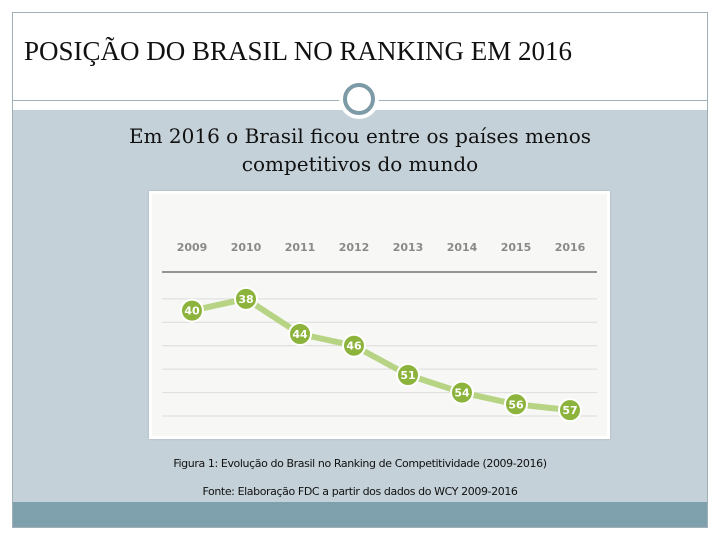 Image resolution: width=720 pixels, height=540 pixels. I want to click on data-label: 51, so click(407, 375).